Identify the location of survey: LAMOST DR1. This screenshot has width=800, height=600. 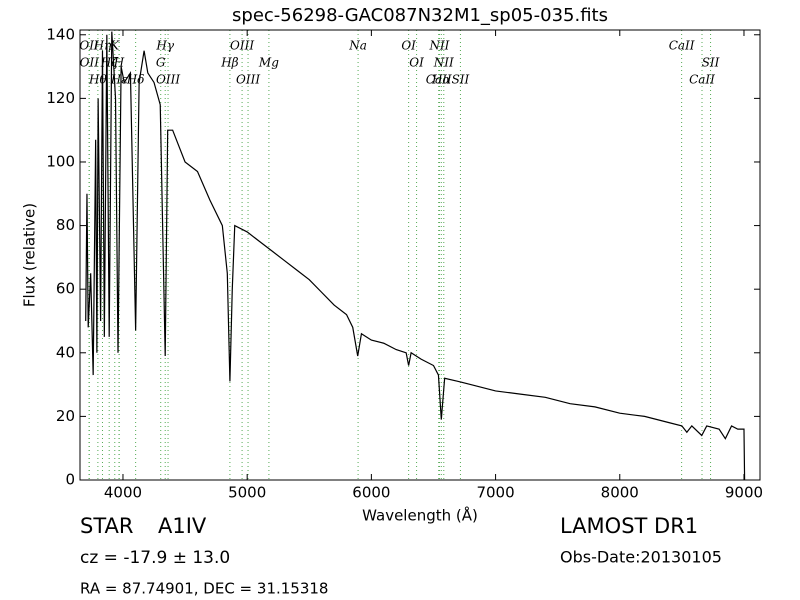
(629, 526).